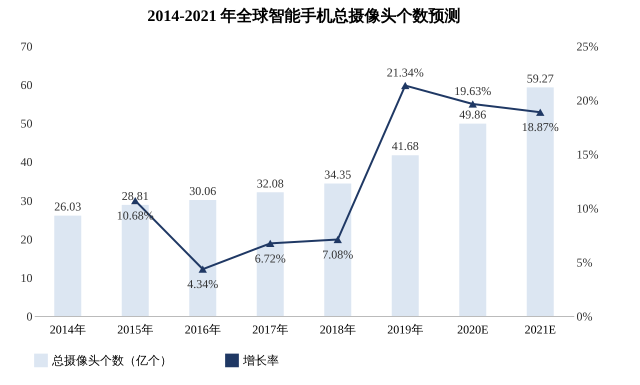  Describe the element at coordinates (68, 329) in the screenshot. I see `x-tick-label: 2014年` at that location.